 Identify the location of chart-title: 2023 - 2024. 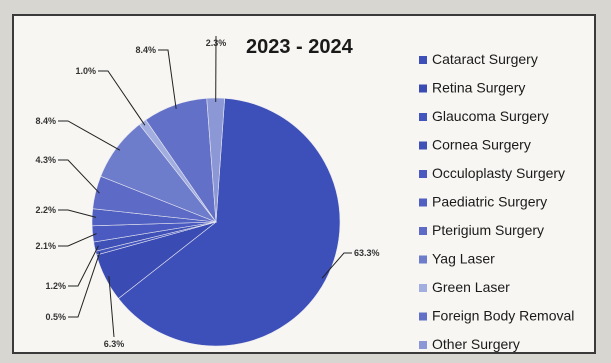
(300, 47).